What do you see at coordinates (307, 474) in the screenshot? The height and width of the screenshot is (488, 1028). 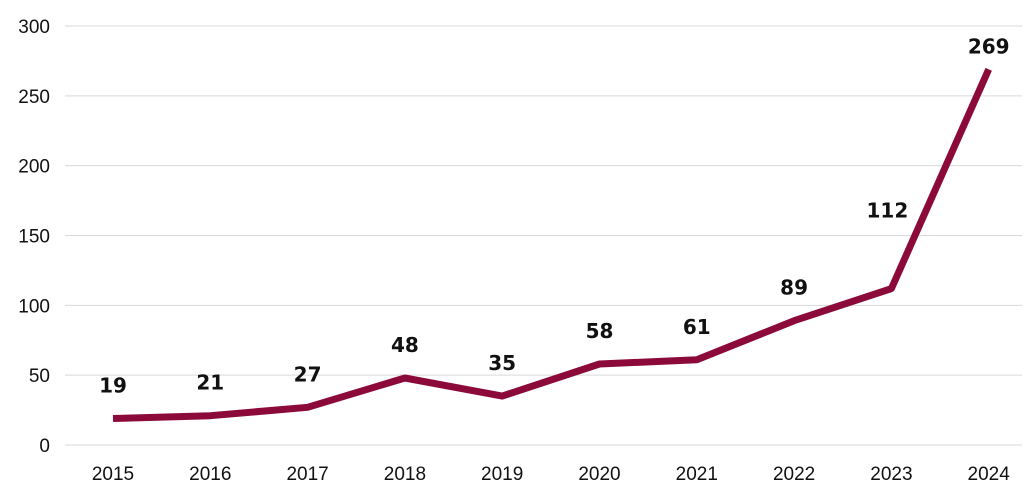 I see `x-tick-label: 2017` at bounding box center [307, 474].